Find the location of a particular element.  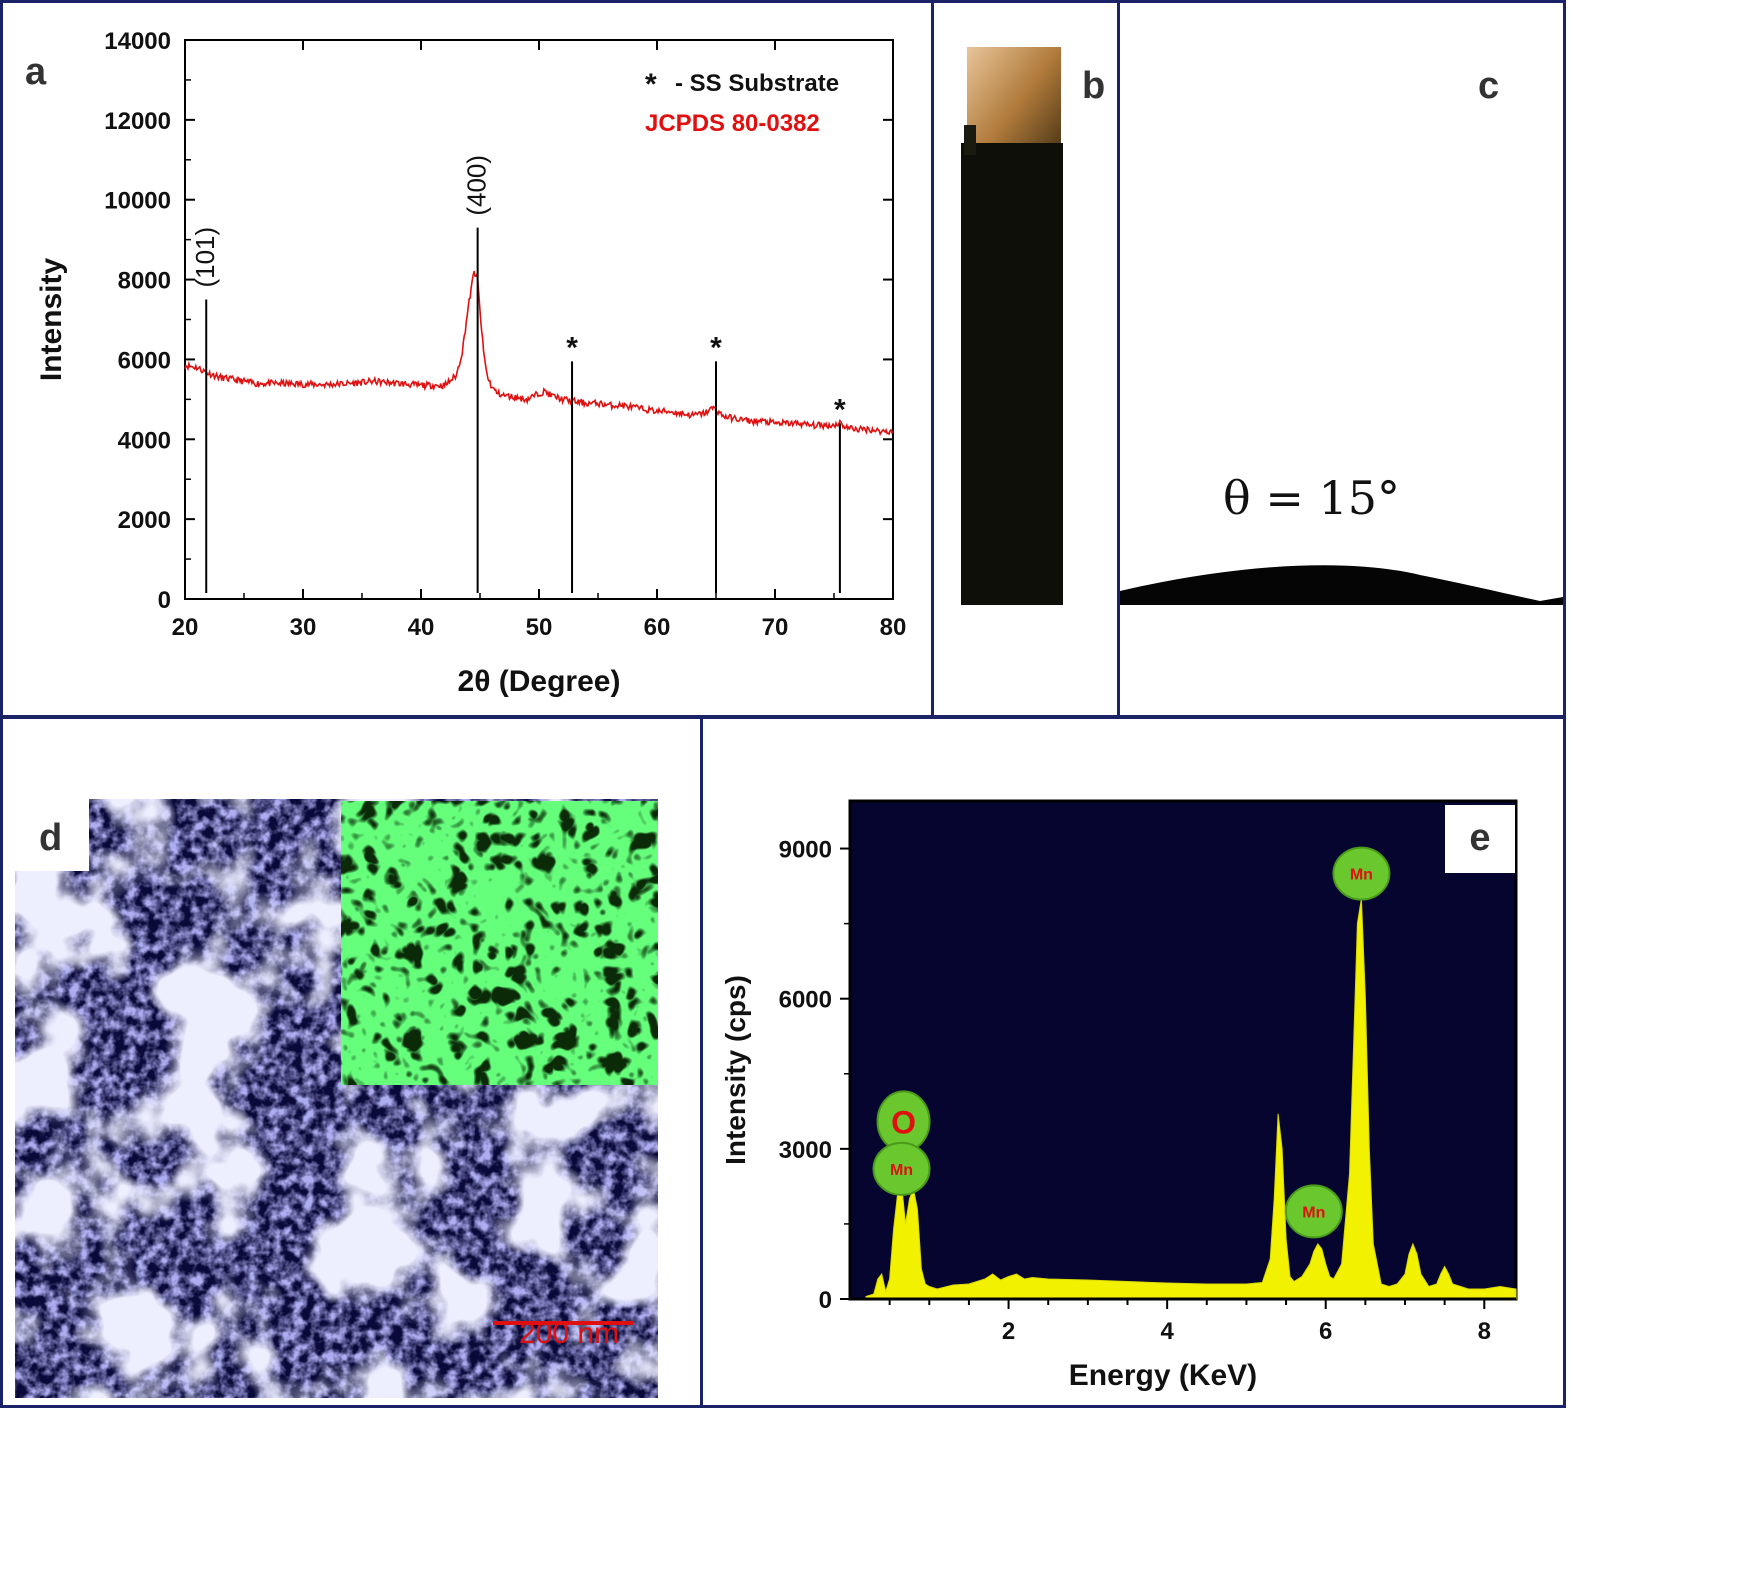

y-tick-label: 12000 is located at coordinates (137, 121).